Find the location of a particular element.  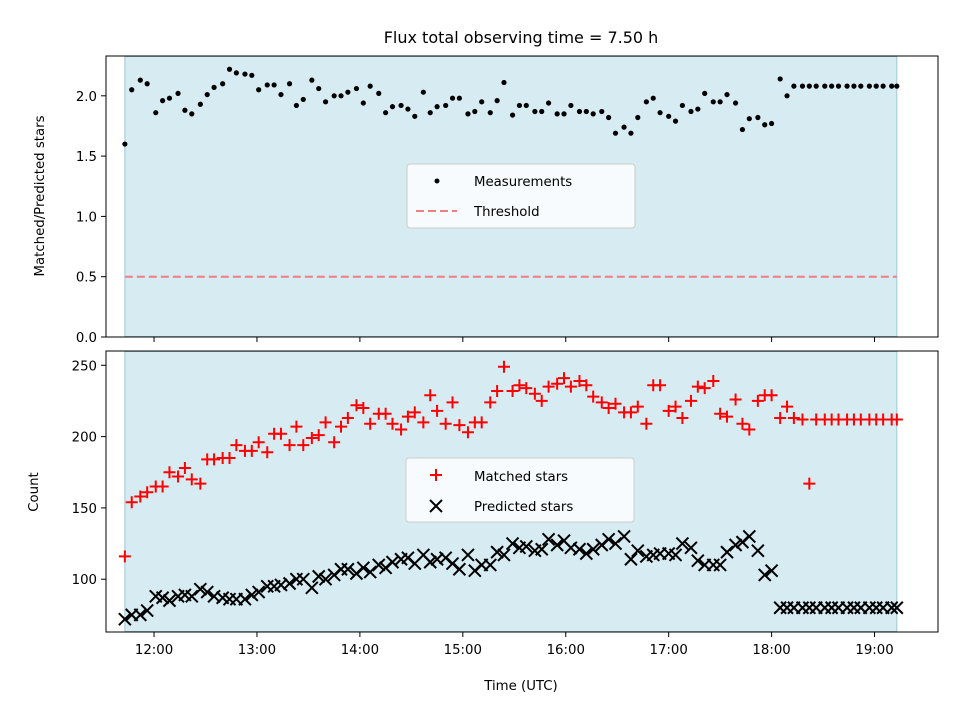

x-tick-label: 19:00 is located at coordinates (874, 650).